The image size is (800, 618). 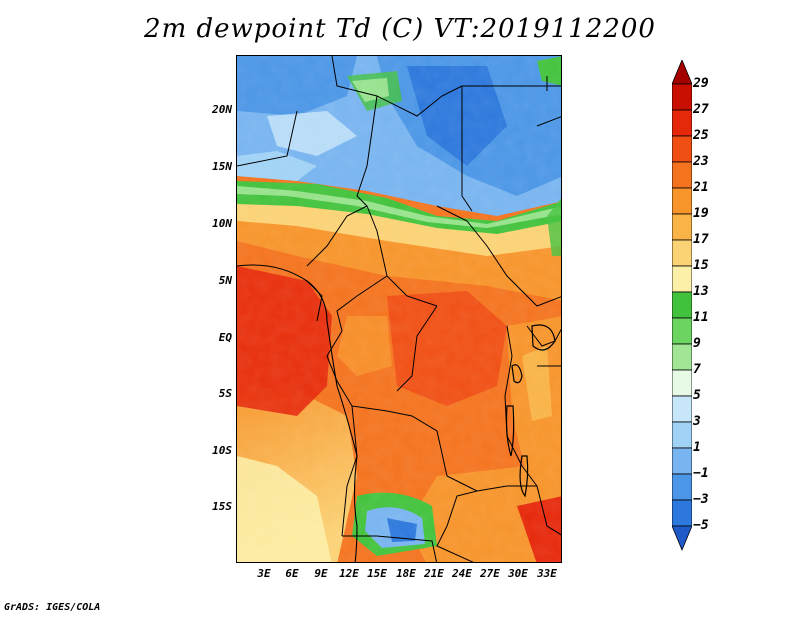 What do you see at coordinates (406, 573) in the screenshot?
I see `lon-label: 18E` at bounding box center [406, 573].